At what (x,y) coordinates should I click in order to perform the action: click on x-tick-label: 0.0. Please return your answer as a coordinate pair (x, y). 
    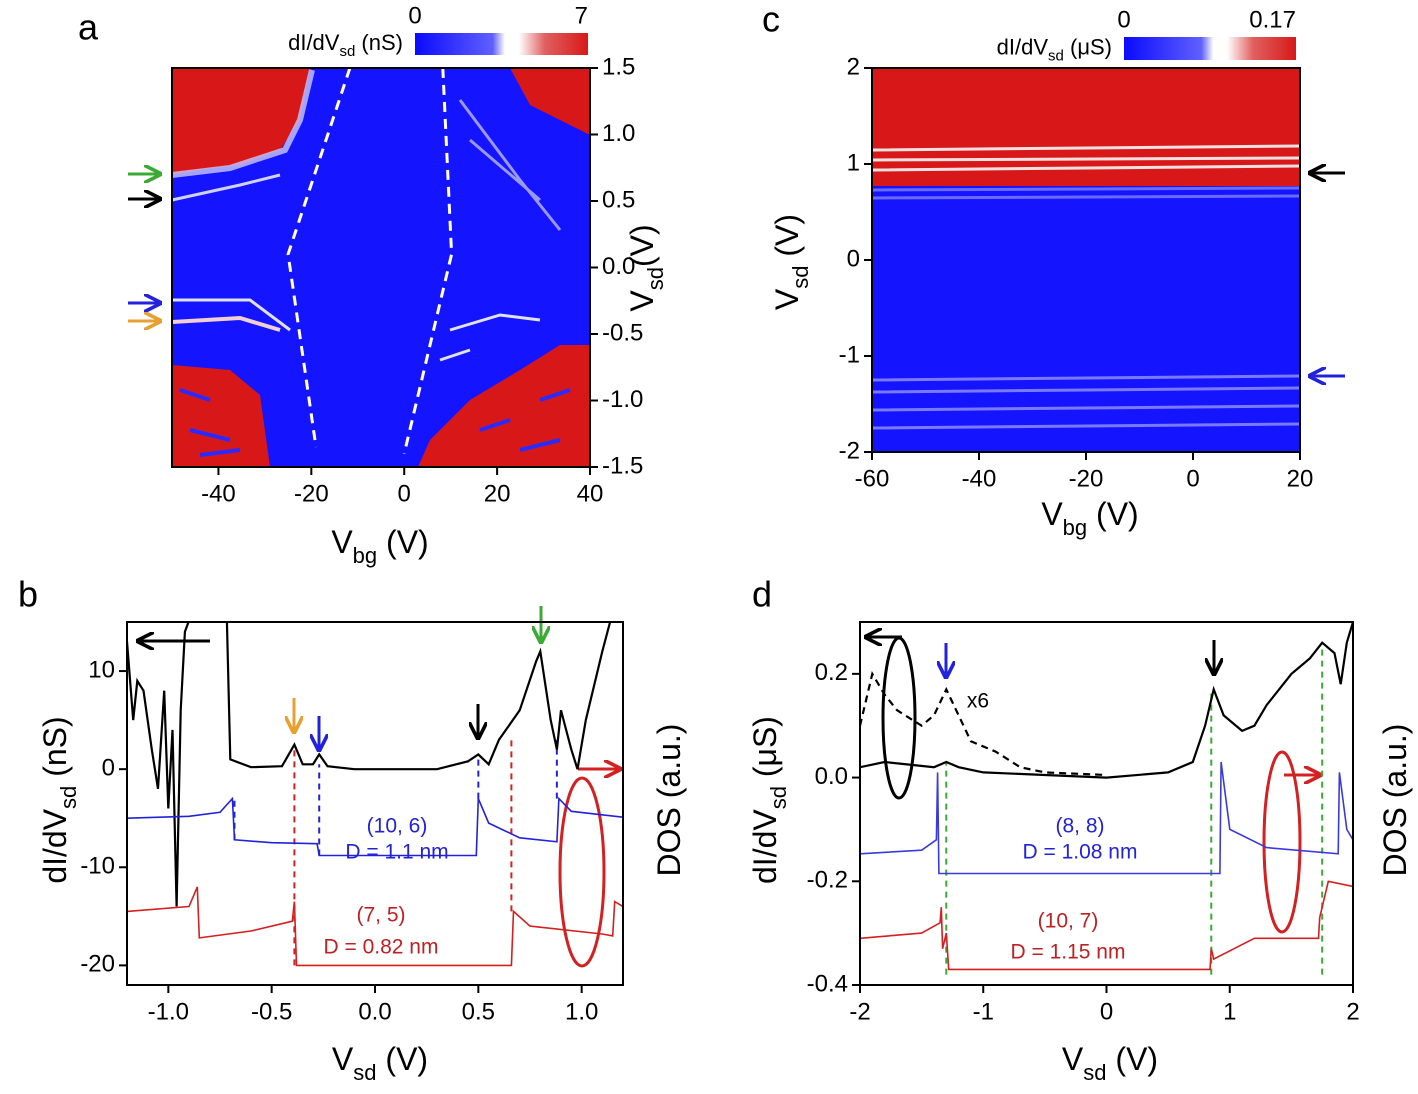
    Looking at the image, I should click on (374, 1011).